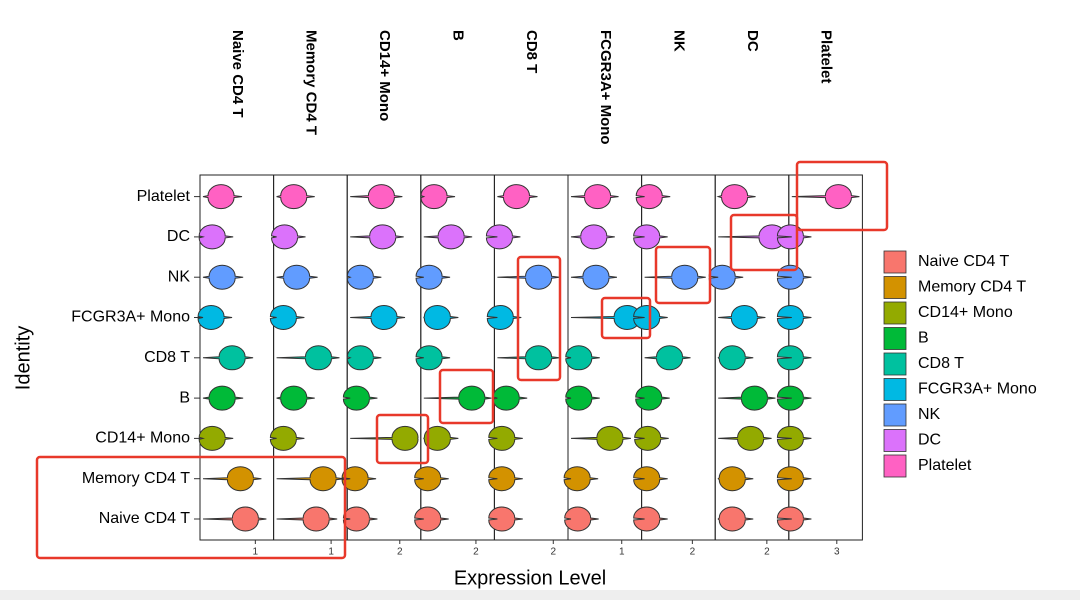 The image size is (1080, 600). Describe the element at coordinates (837, 552) in the screenshot. I see `x-tick-label: 3` at that location.